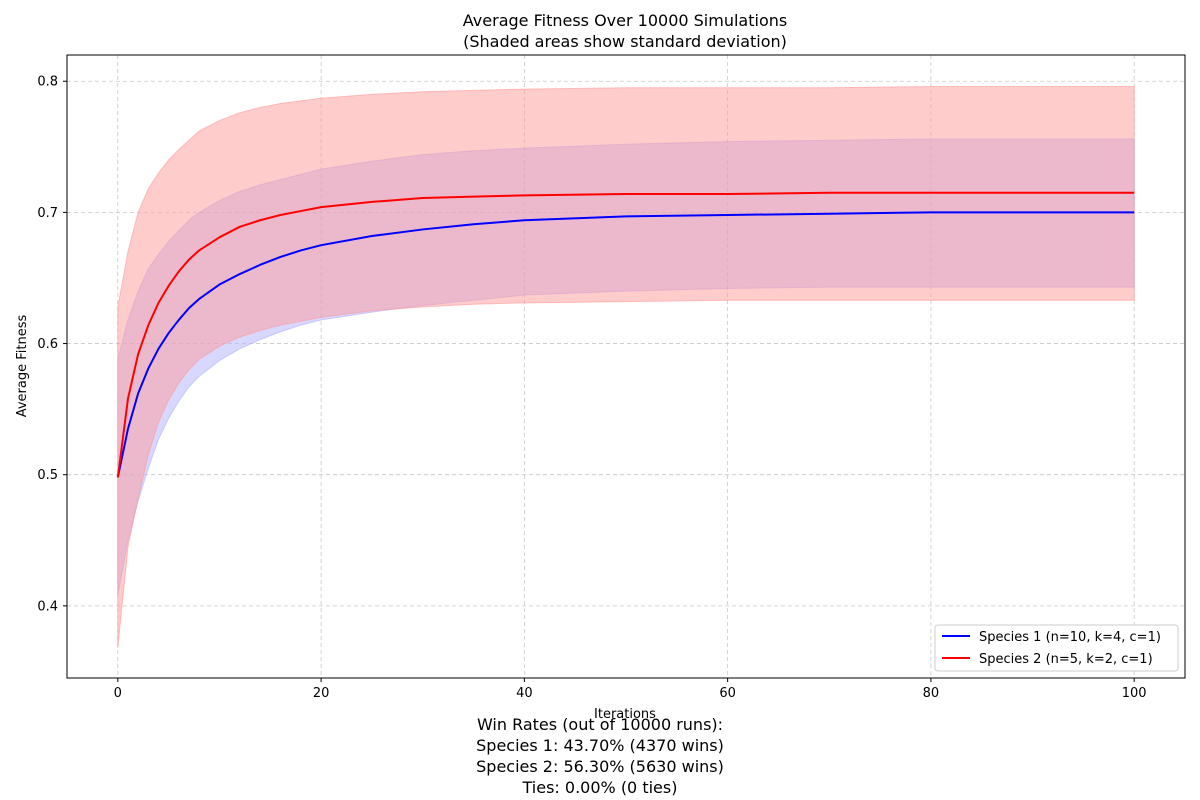  What do you see at coordinates (47, 82) in the screenshot?
I see `y-tick-label: 0.8` at bounding box center [47, 82].